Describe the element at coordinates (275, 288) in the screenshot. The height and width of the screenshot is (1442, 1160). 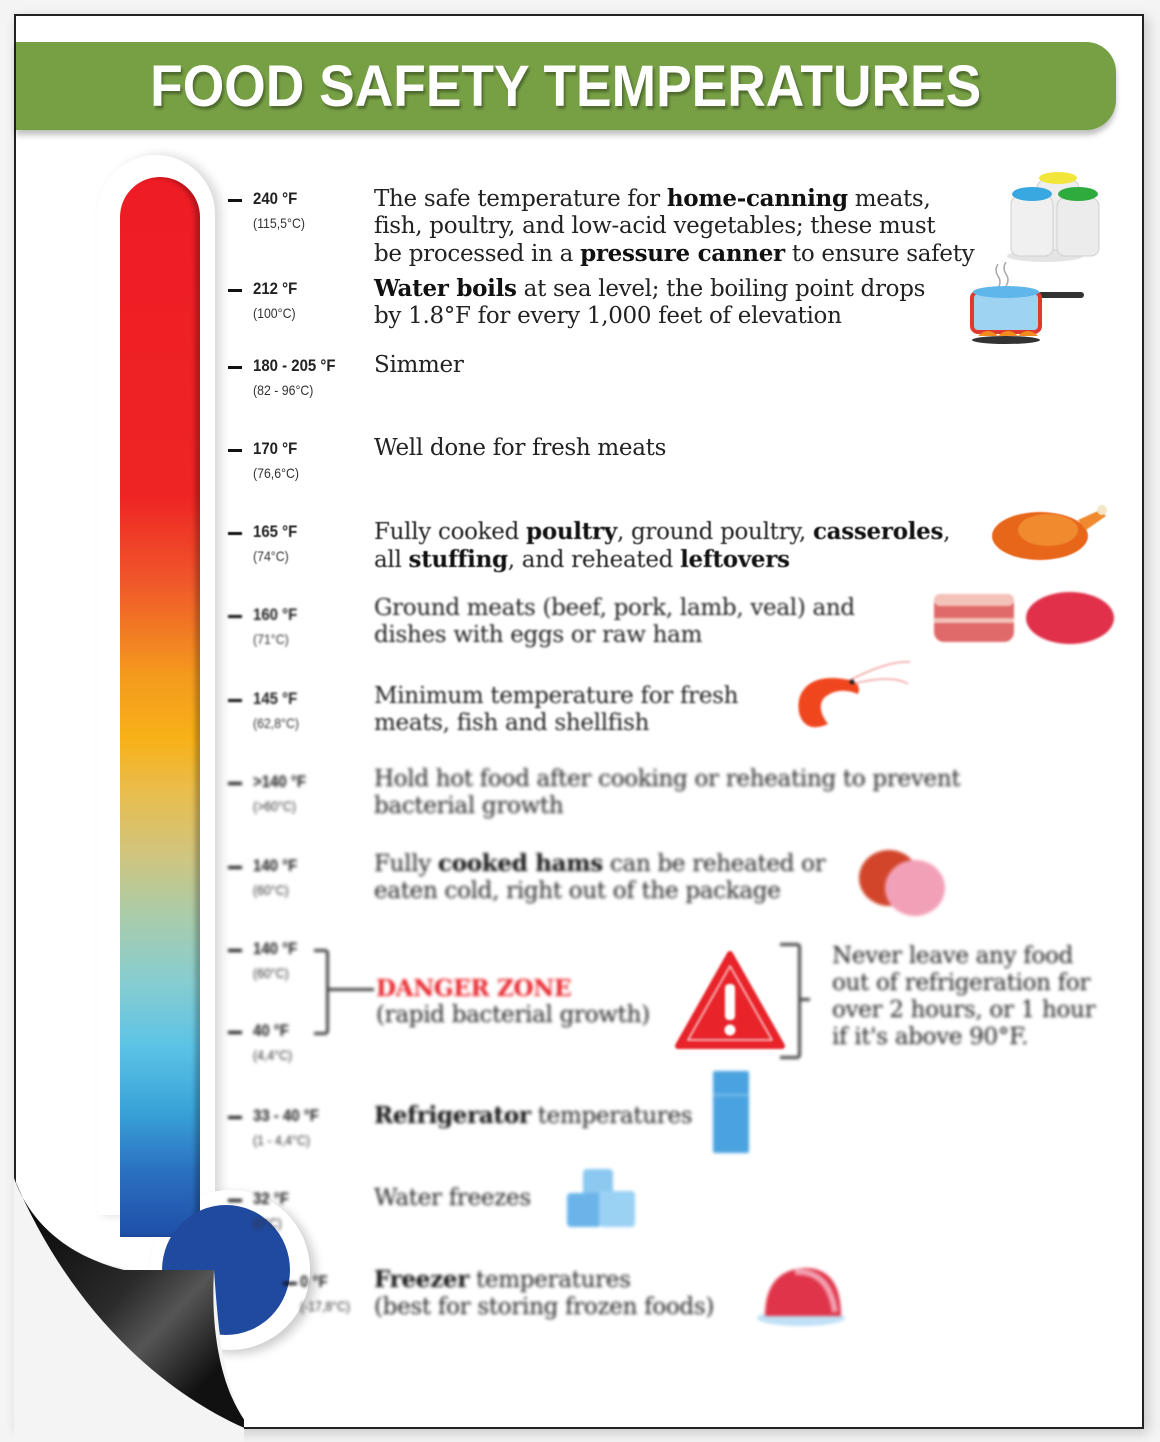
I see `temp-fahrenheit: 212 °F` at that location.